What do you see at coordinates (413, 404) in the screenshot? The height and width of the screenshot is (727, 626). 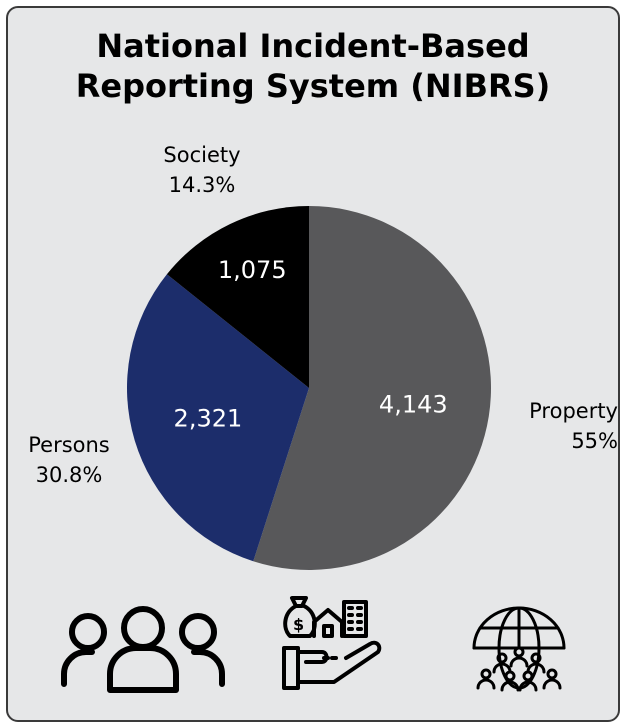 I see `data-label-property: 4,143` at bounding box center [413, 404].